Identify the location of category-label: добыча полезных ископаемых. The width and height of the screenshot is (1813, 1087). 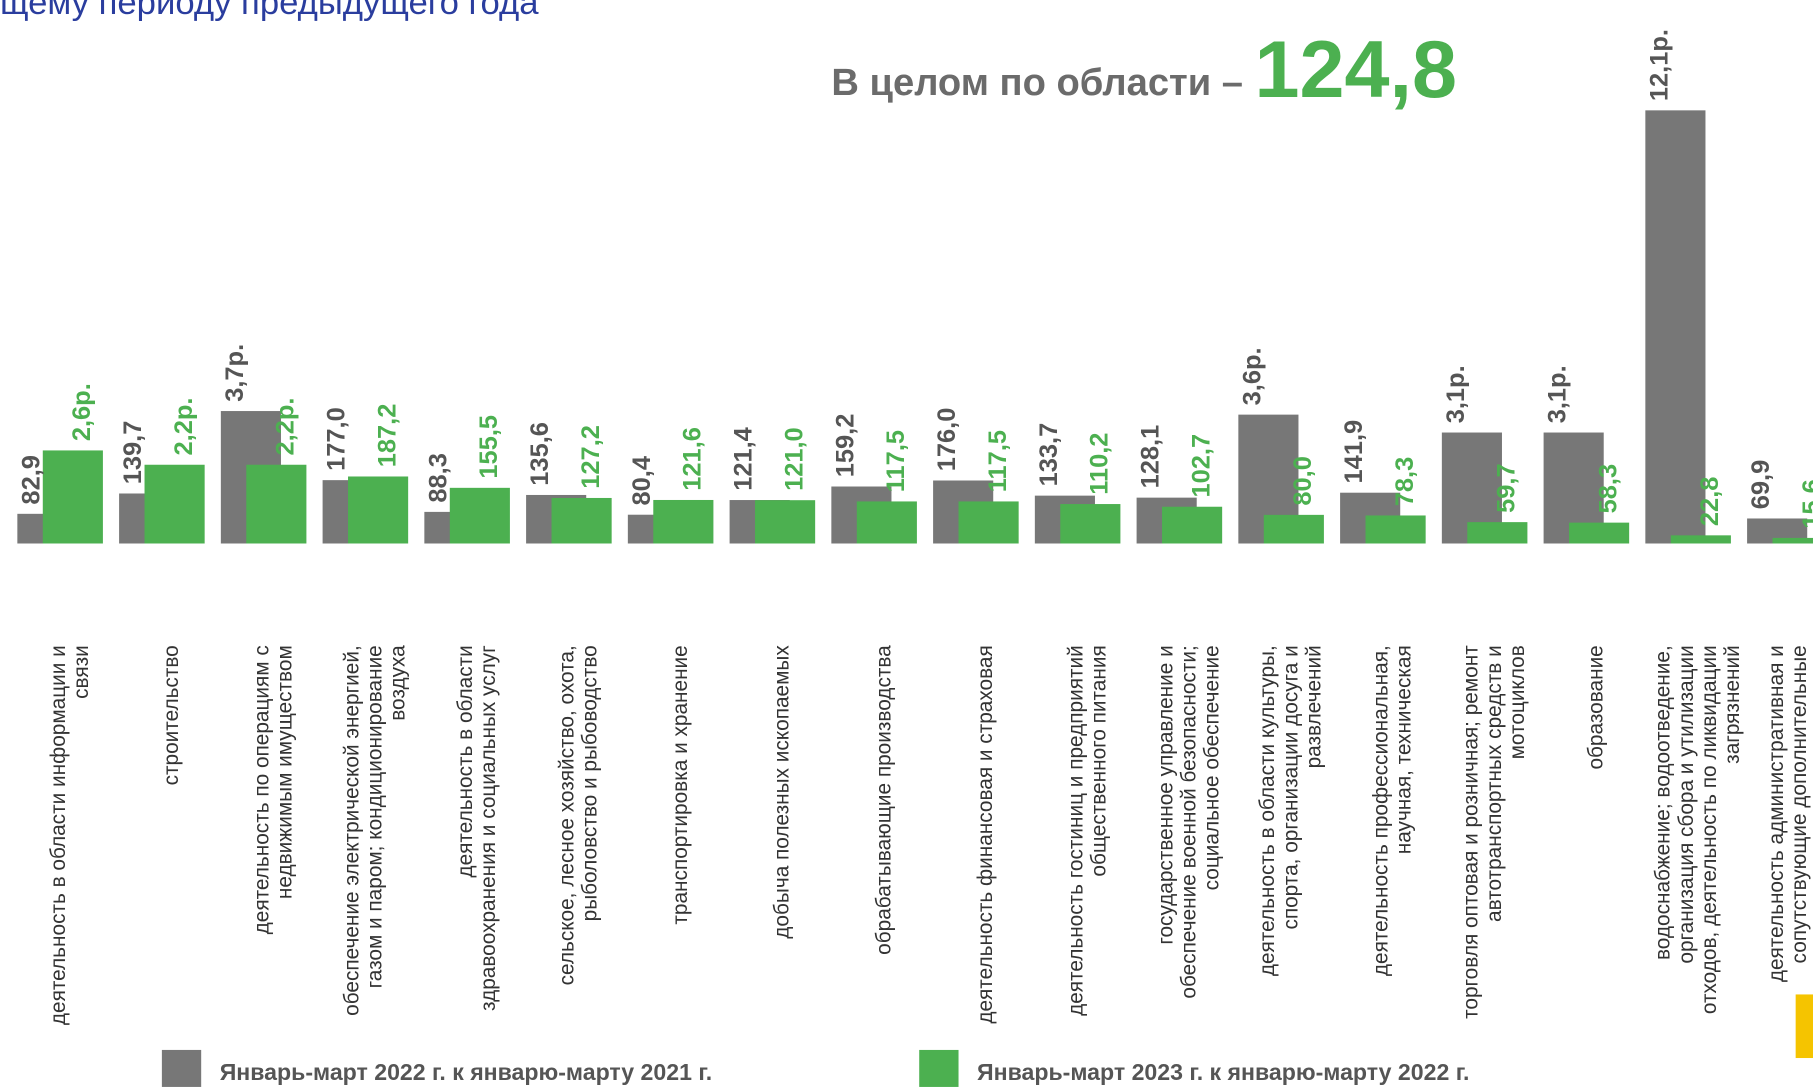
(782, 792).